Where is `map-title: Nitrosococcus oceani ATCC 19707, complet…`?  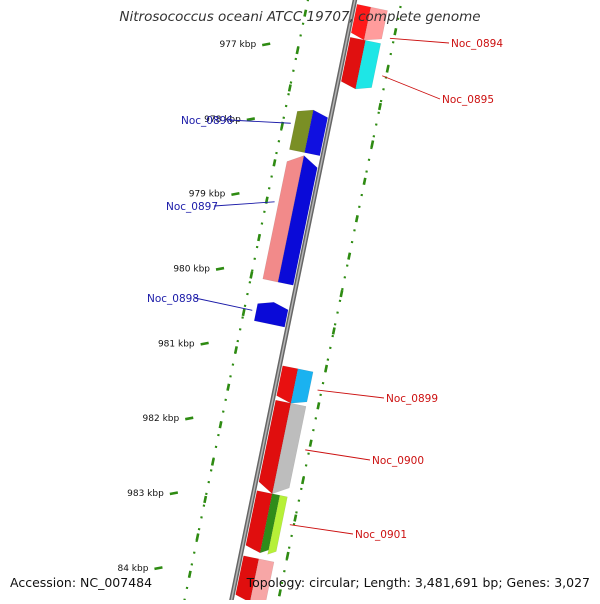
map-title: Nitrosococcus oceani ATCC 19707, complet… is located at coordinates (300, 17).